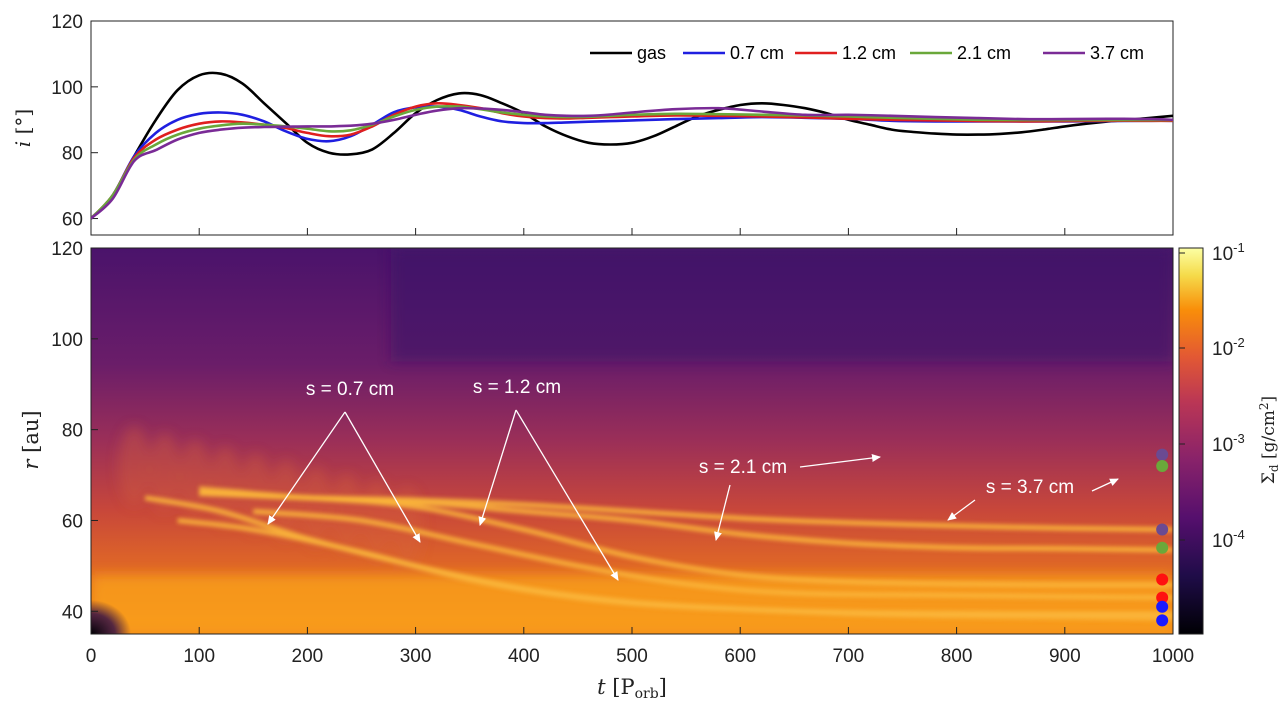 Image resolution: width=1286 pixels, height=704 pixels. What do you see at coordinates (199, 656) in the screenshot?
I see `heatmap-x-tick-label: 100` at bounding box center [199, 656].